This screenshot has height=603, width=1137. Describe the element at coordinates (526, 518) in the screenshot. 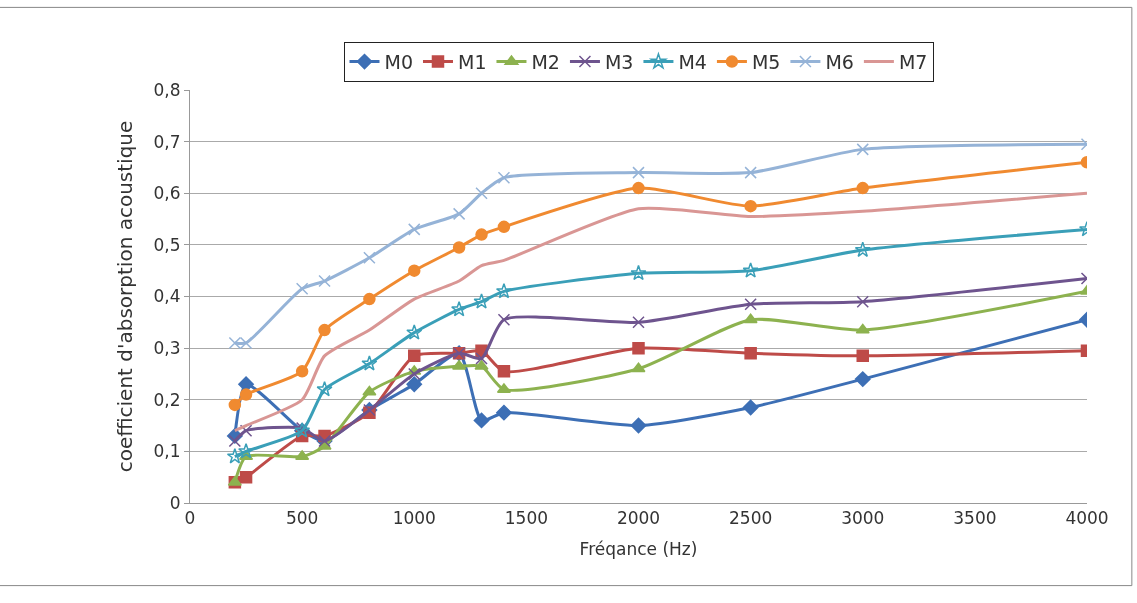

I see `x-tick-label: 1500` at that location.